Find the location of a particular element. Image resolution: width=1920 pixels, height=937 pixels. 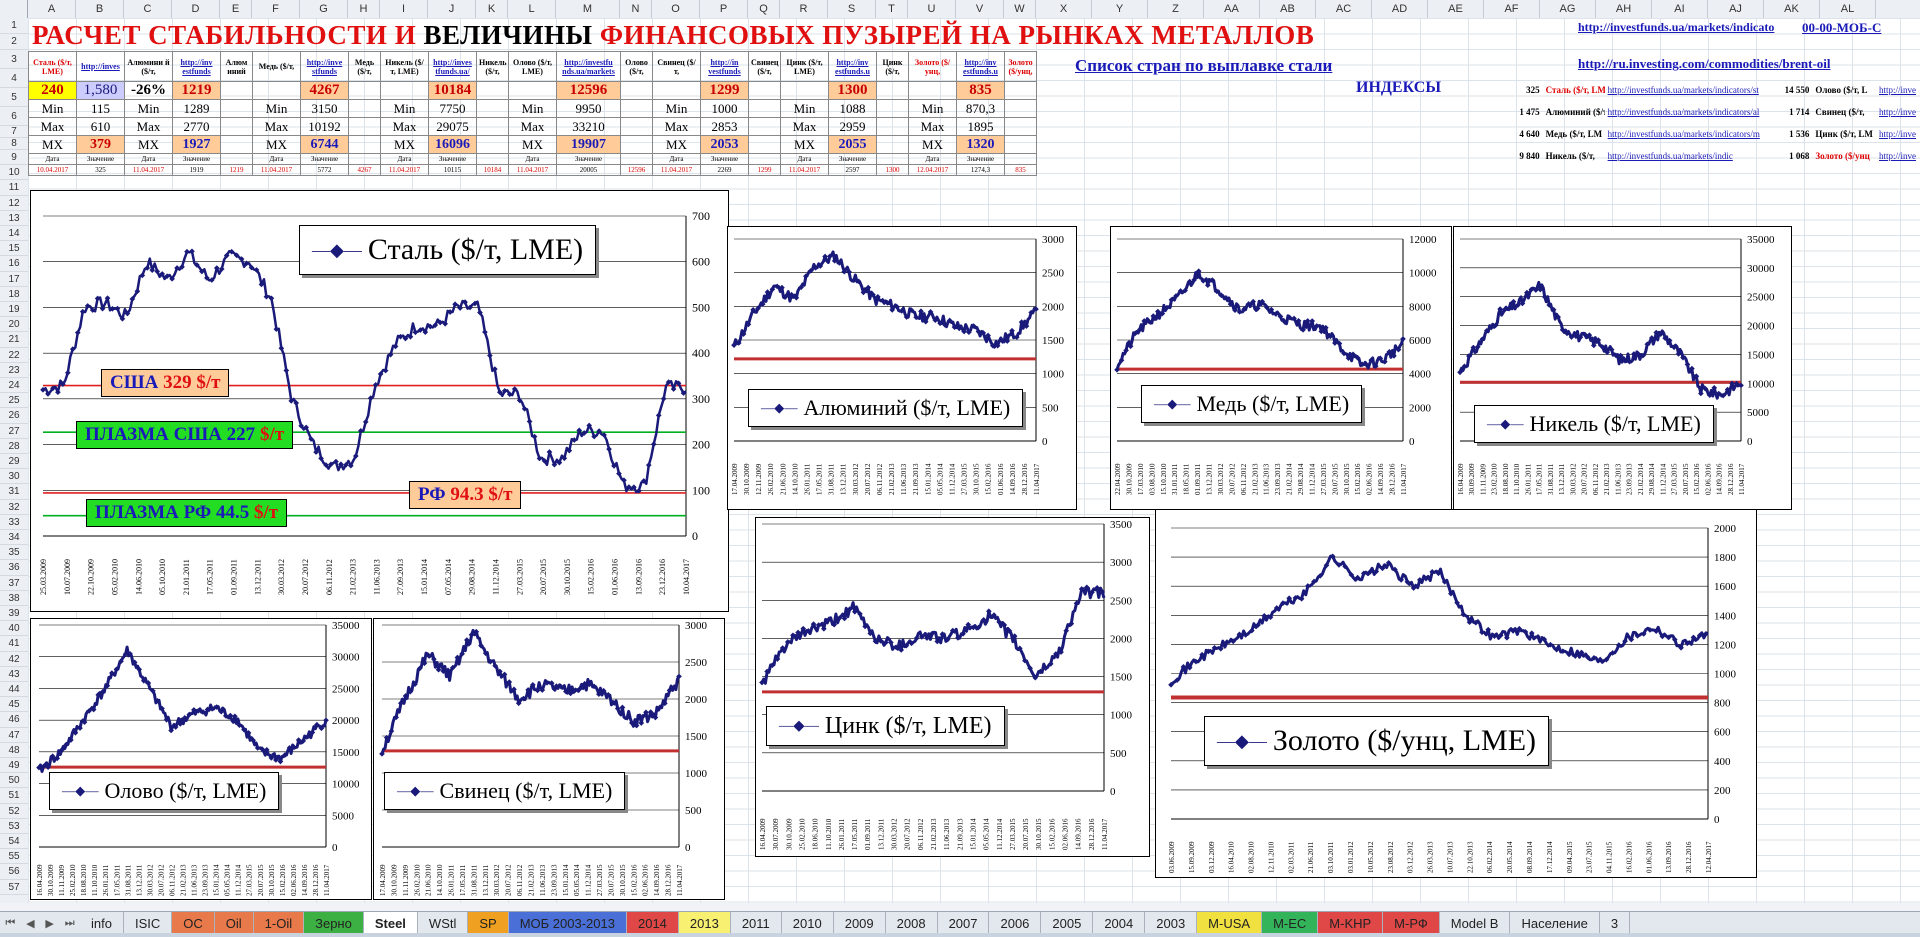

row6-cell: 2055 is located at coordinates (852, 144).